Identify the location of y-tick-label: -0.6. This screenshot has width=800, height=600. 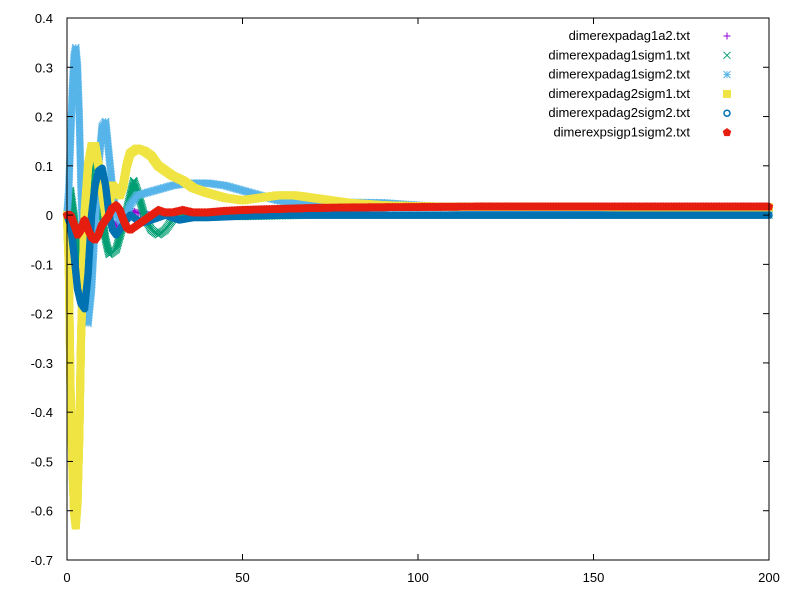
(42, 511).